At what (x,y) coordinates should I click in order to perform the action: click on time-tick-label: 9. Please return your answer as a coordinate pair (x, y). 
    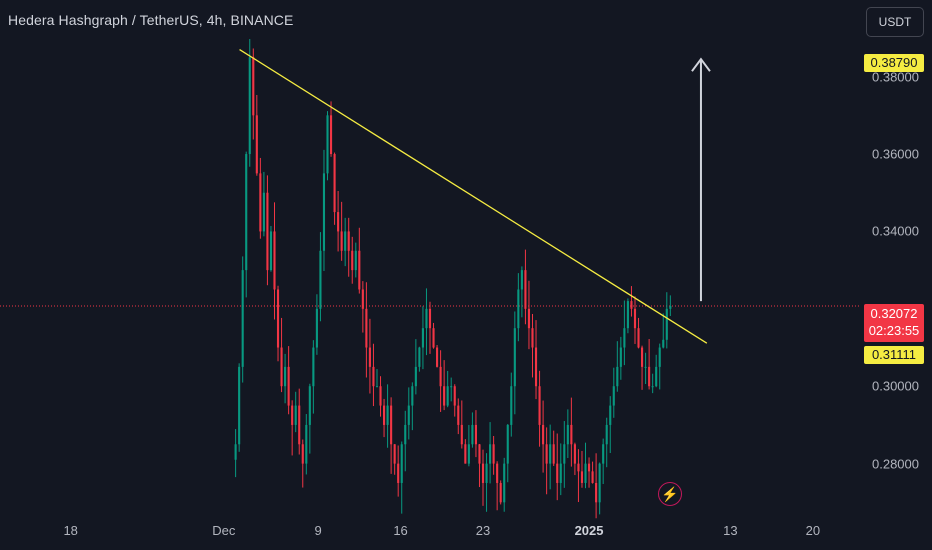
    Looking at the image, I should click on (318, 530).